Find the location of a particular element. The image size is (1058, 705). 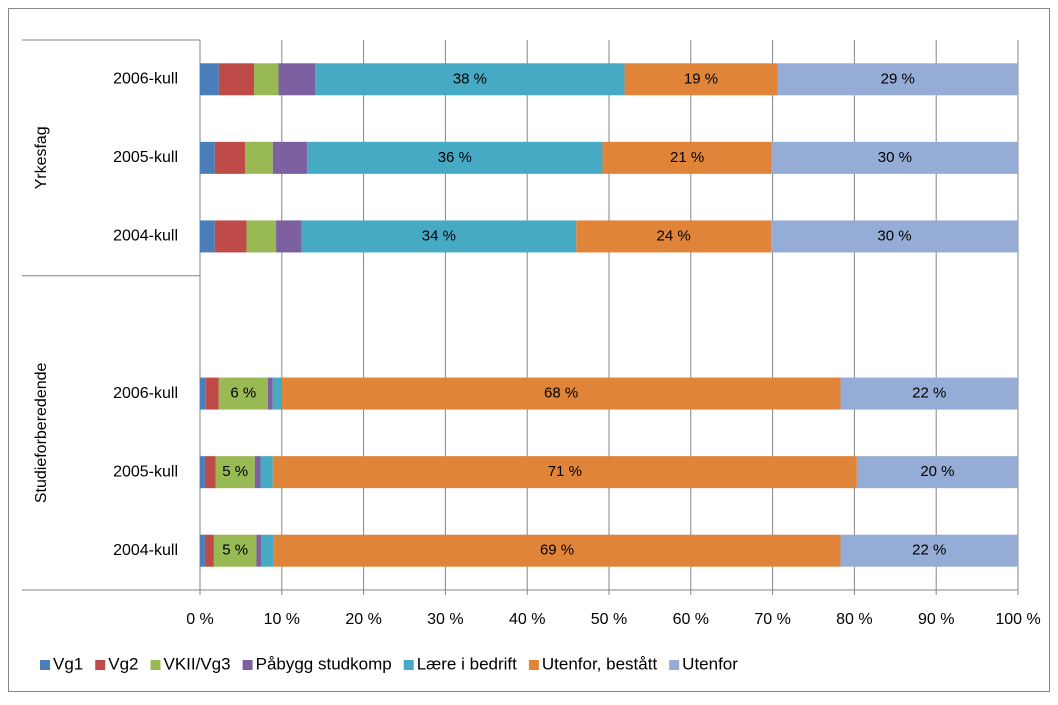

data-label: 36 % is located at coordinates (455, 157).